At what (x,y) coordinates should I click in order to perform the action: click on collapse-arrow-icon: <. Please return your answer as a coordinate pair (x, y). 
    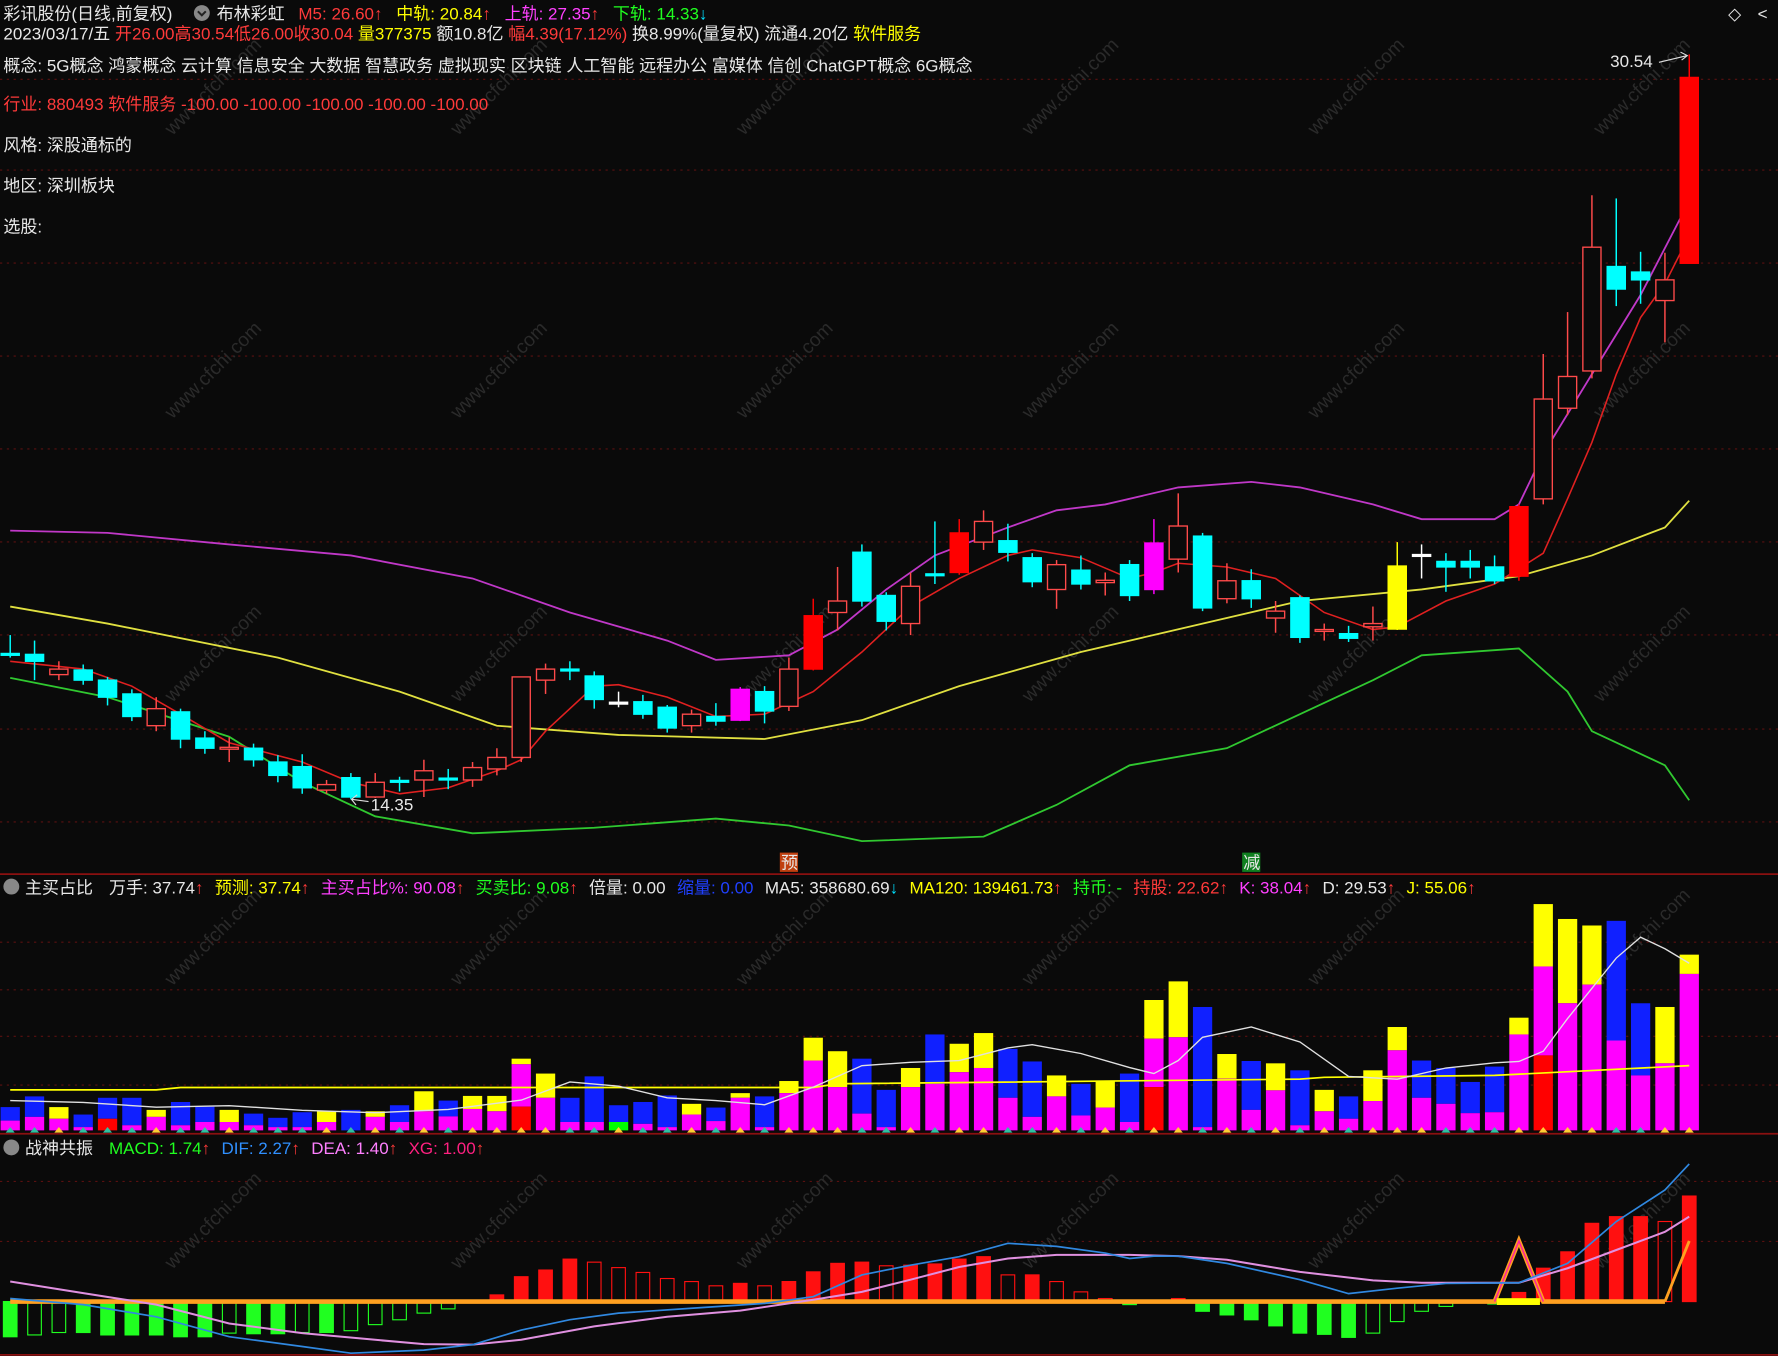
    Looking at the image, I should click on (1763, 13).